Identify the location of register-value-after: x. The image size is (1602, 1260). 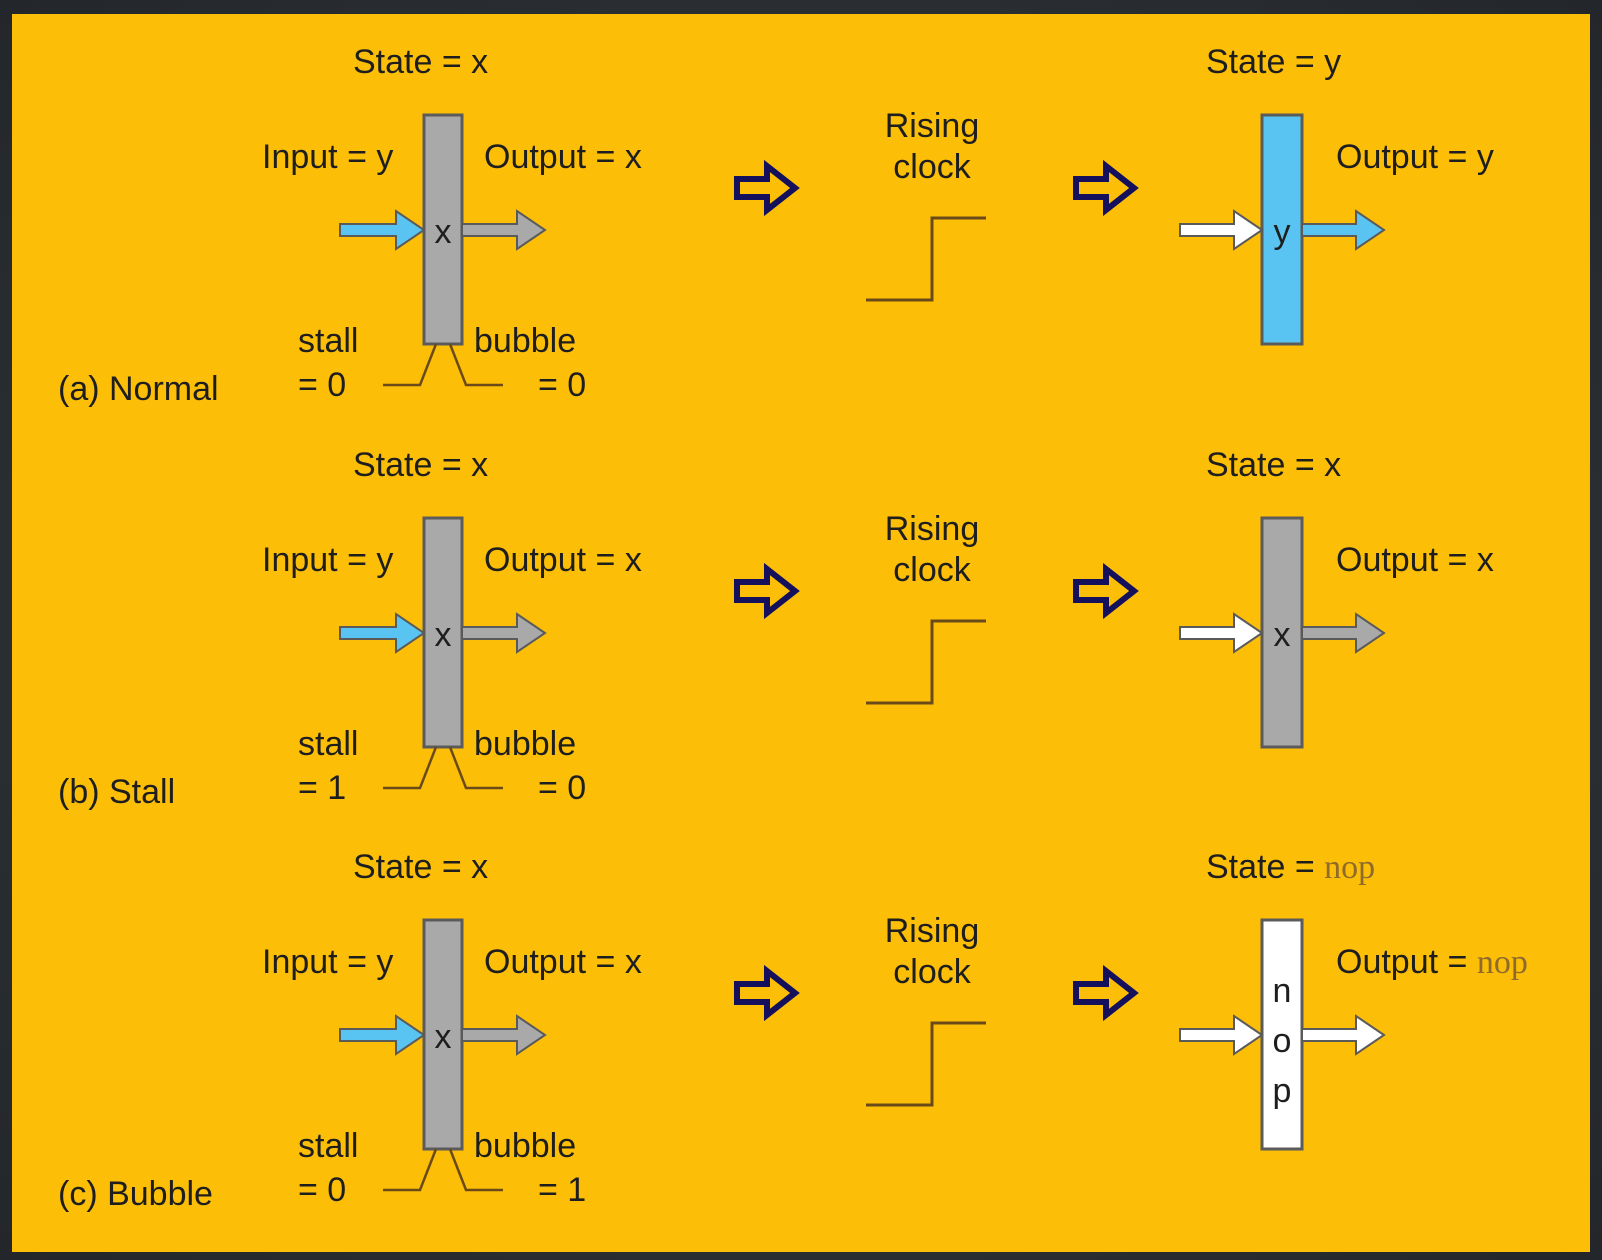
(1282, 635).